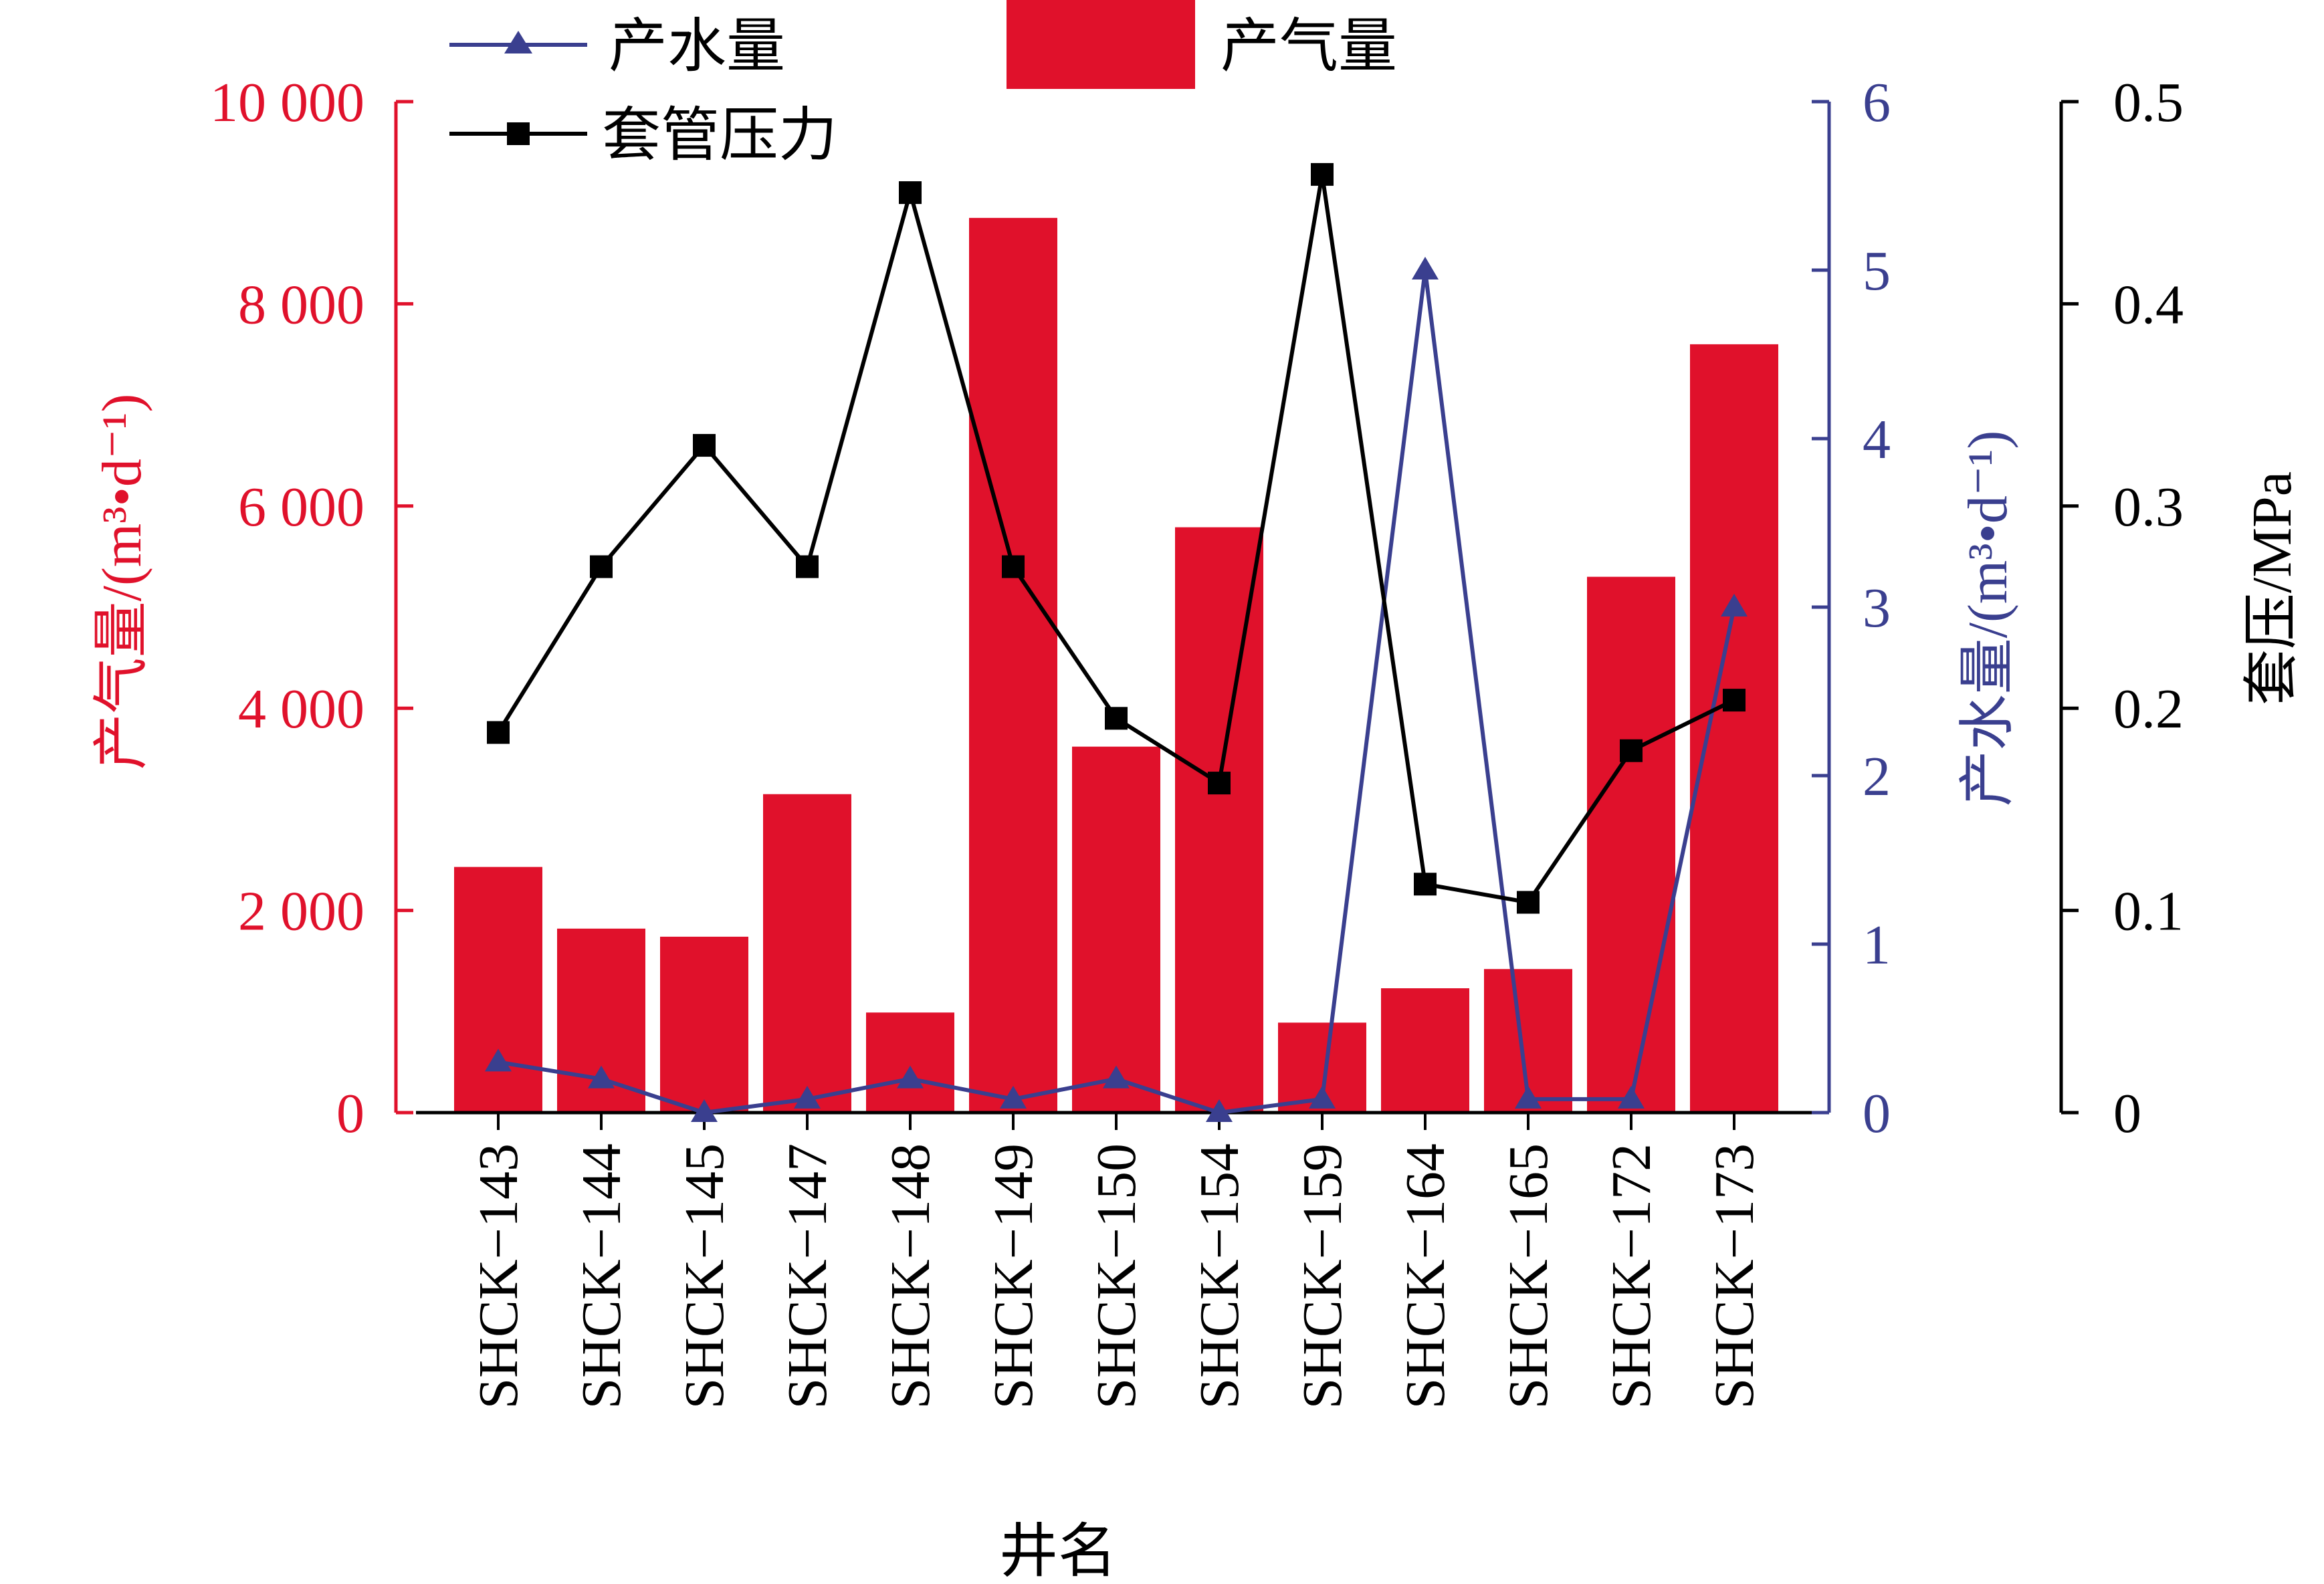 This screenshot has height=1584, width=2324. I want to click on legend-label-water: 产水量, so click(697, 48).